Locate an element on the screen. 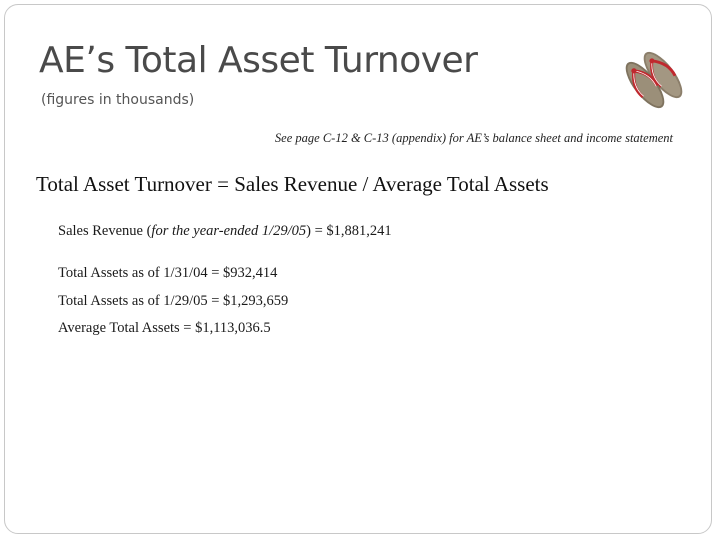  average-total-assets-line: Average Total Assets = $1,113,036.5 is located at coordinates (164, 328).